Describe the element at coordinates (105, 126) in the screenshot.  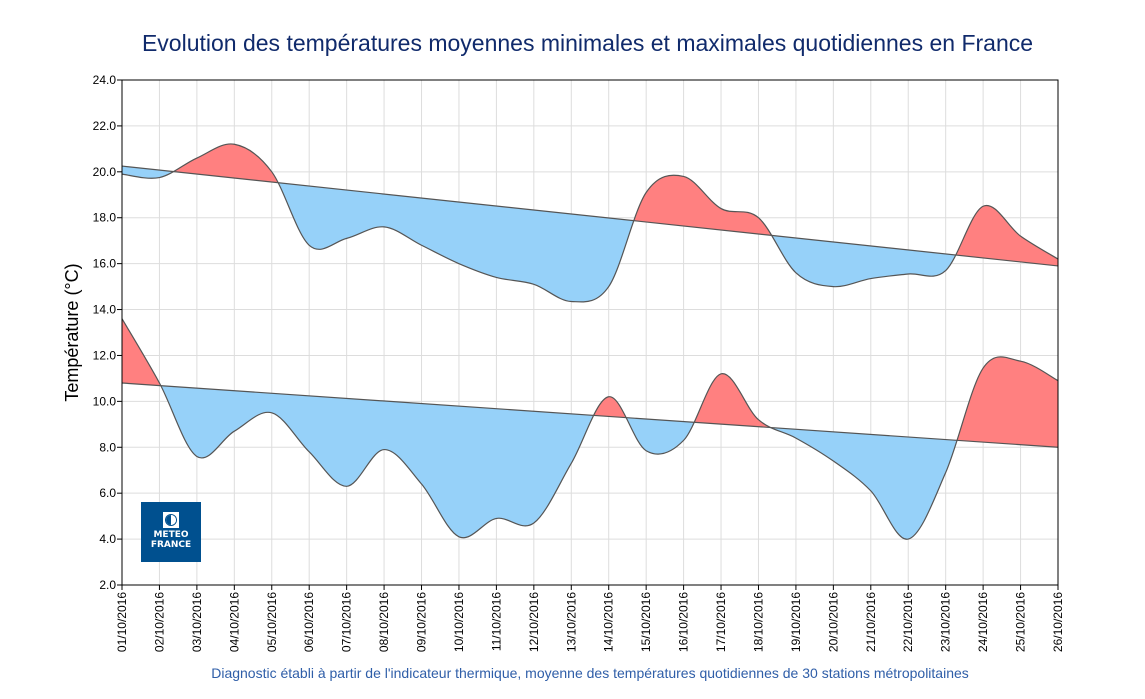
I see `y-tick-label: 22.0` at that location.